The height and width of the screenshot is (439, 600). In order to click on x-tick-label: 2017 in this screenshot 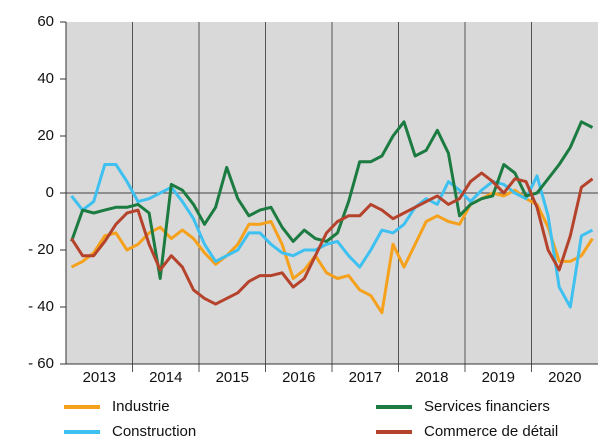, I will do `click(365, 377)`.